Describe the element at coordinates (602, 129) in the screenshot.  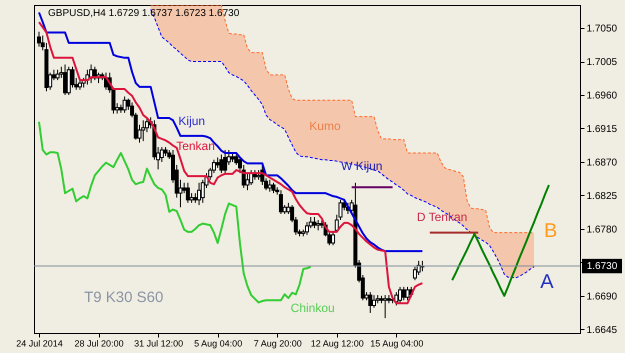
I see `y-tick-label: 1.6915` at that location.